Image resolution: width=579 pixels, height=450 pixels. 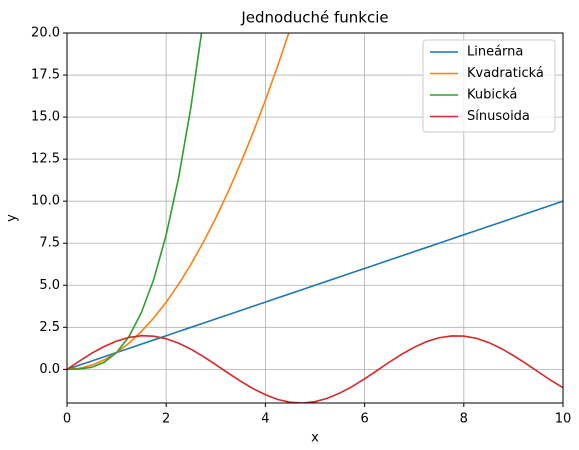 What do you see at coordinates (45, 33) in the screenshot?
I see `y-tick-label: 20.0` at bounding box center [45, 33].